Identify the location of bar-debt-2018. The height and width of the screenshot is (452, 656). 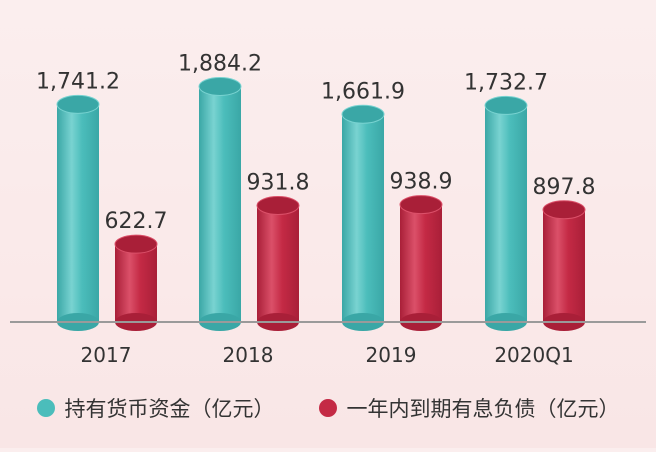
(278, 263).